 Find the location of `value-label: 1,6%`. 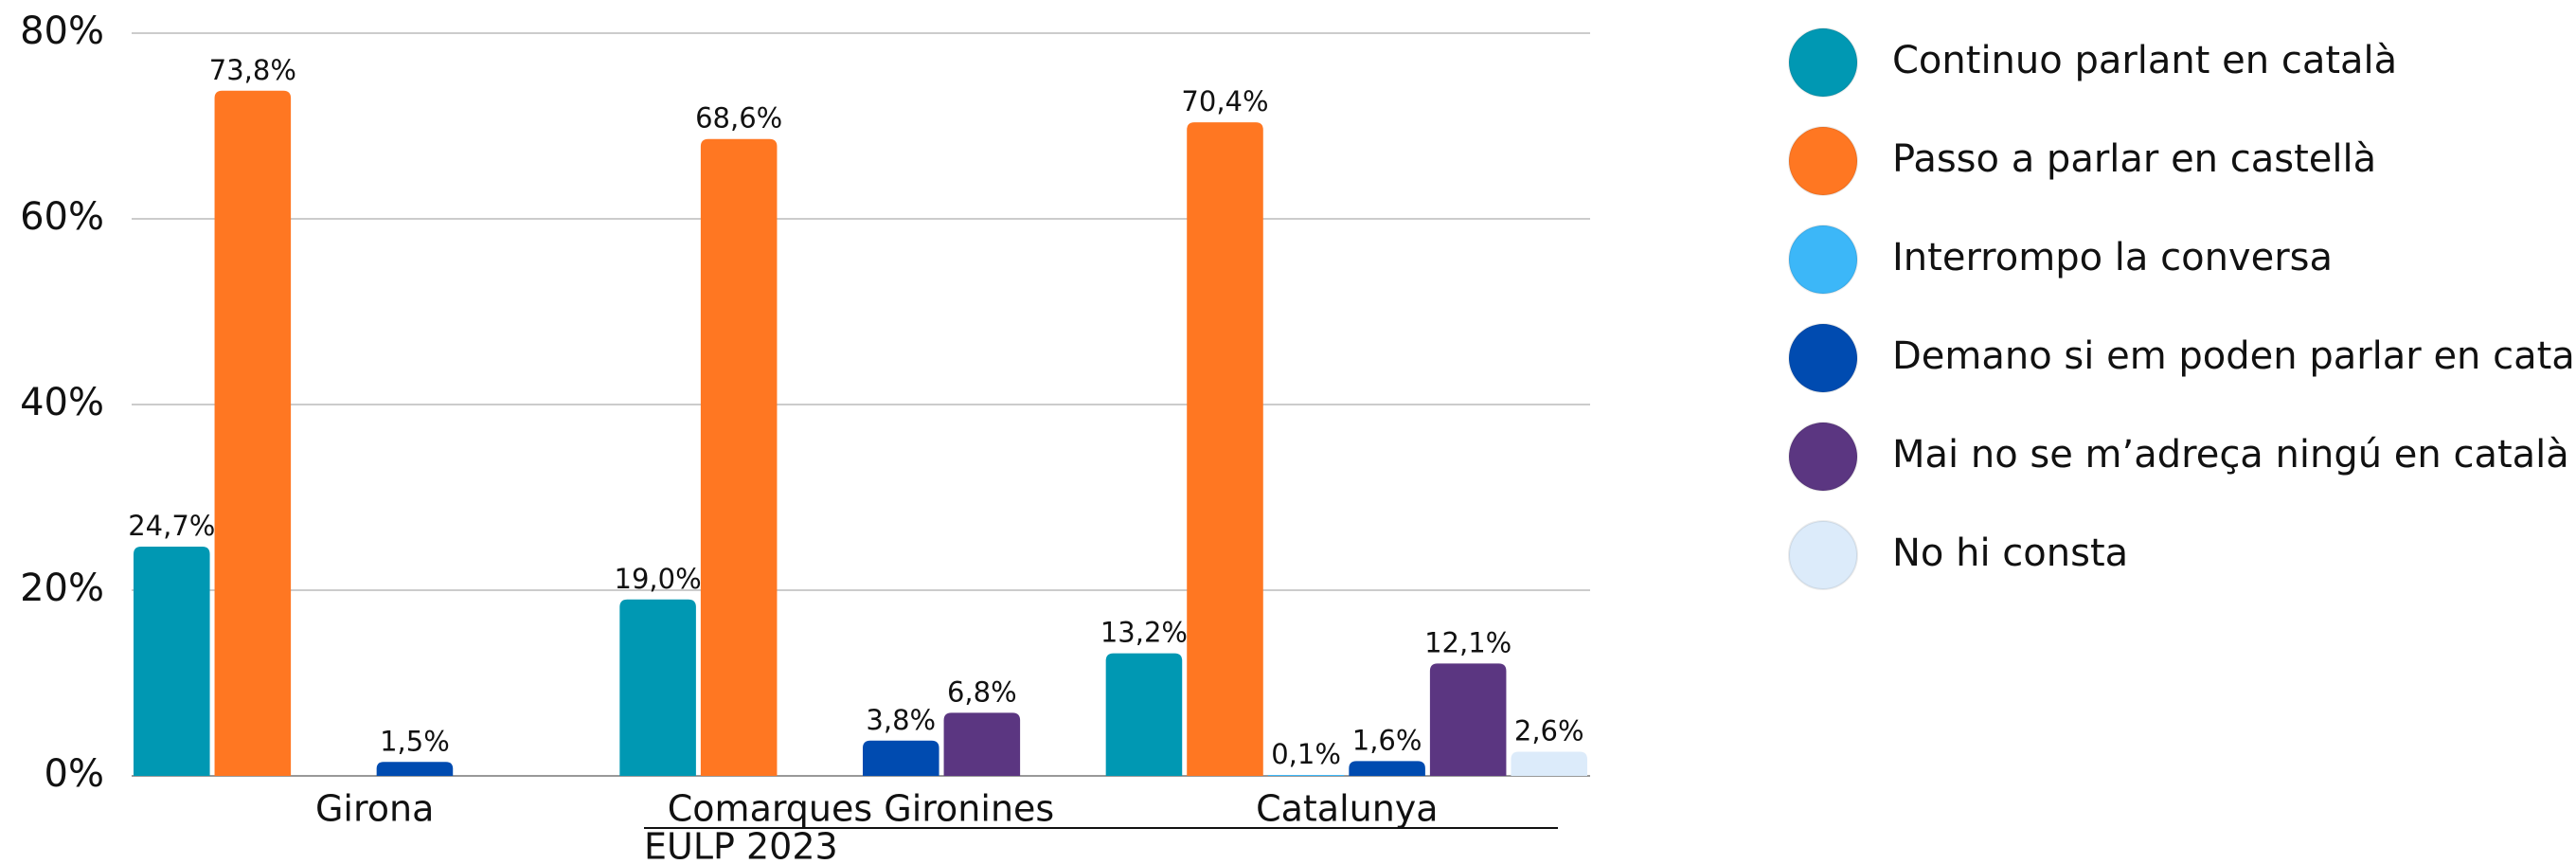

value-label: 1,6% is located at coordinates (1387, 740).